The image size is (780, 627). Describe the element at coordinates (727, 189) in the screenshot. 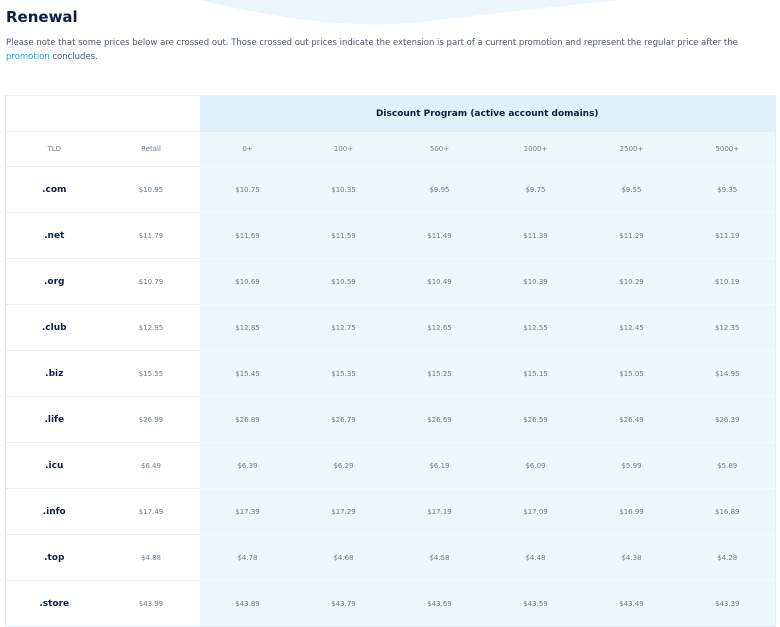

I see `discount-price-cell: $9.35` at that location.